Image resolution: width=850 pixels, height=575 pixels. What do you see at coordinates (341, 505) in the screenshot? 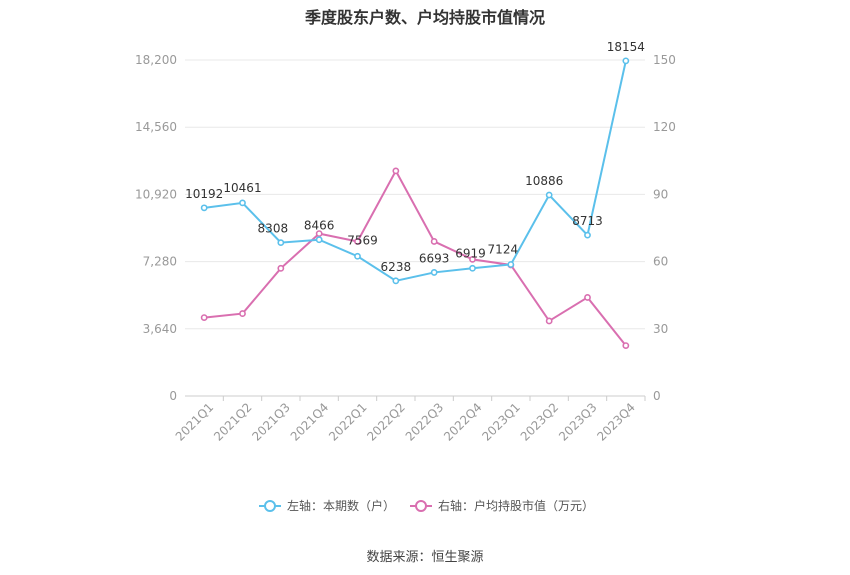
I see `legend-label-1: 左轴：本期数（户）` at bounding box center [341, 505].